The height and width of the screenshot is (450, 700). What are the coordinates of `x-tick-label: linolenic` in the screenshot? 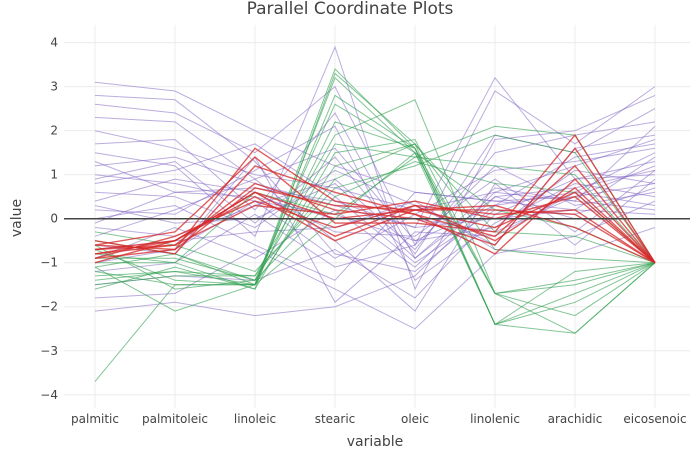 It's located at (495, 419).